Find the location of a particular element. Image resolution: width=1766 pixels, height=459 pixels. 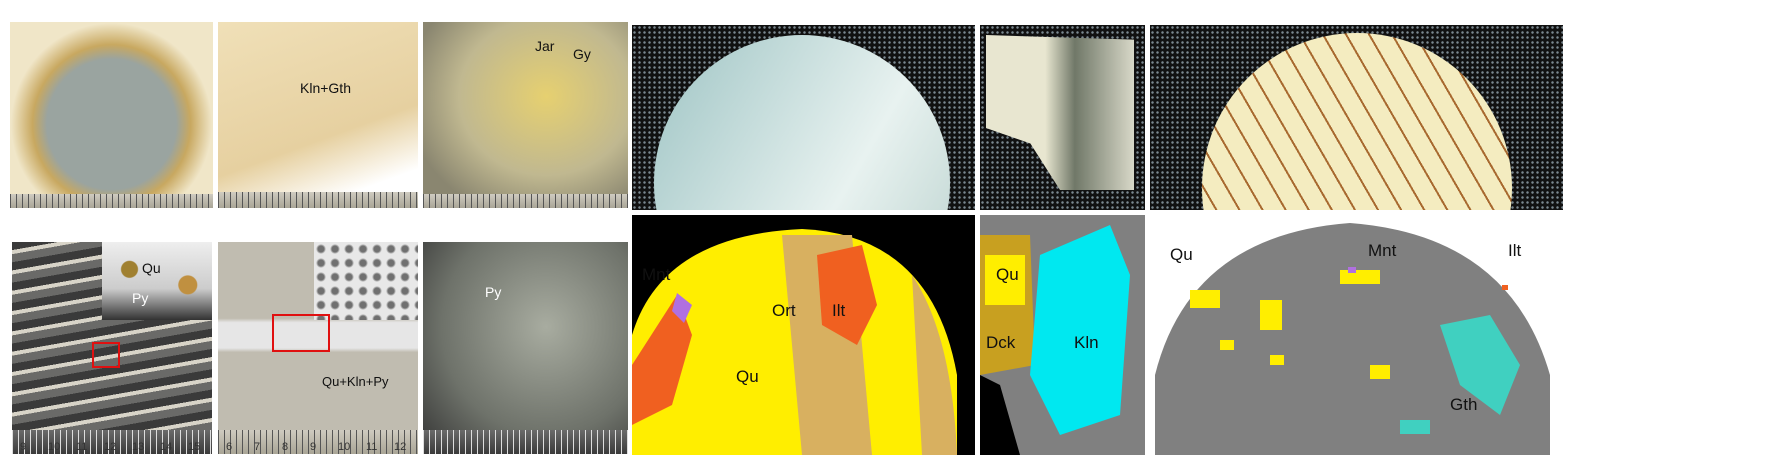

inset-pyrite-closeup: Qu Py is located at coordinates (157, 281).